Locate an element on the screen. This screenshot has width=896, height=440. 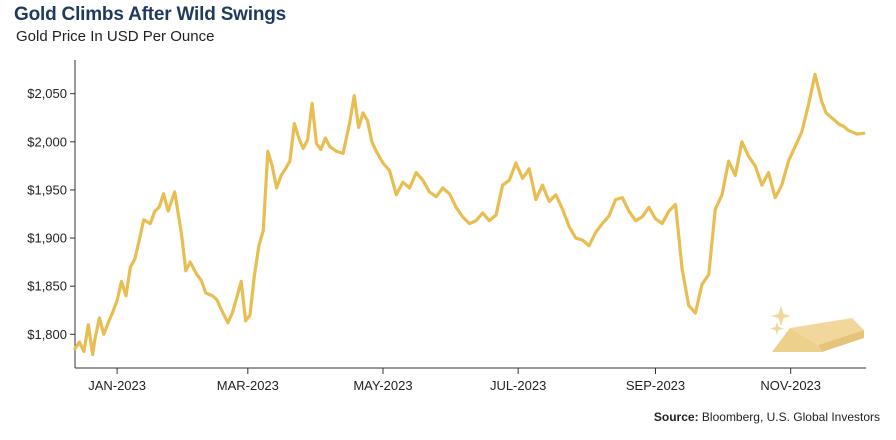
x-tick-label: MAY-2023 is located at coordinates (382, 385).